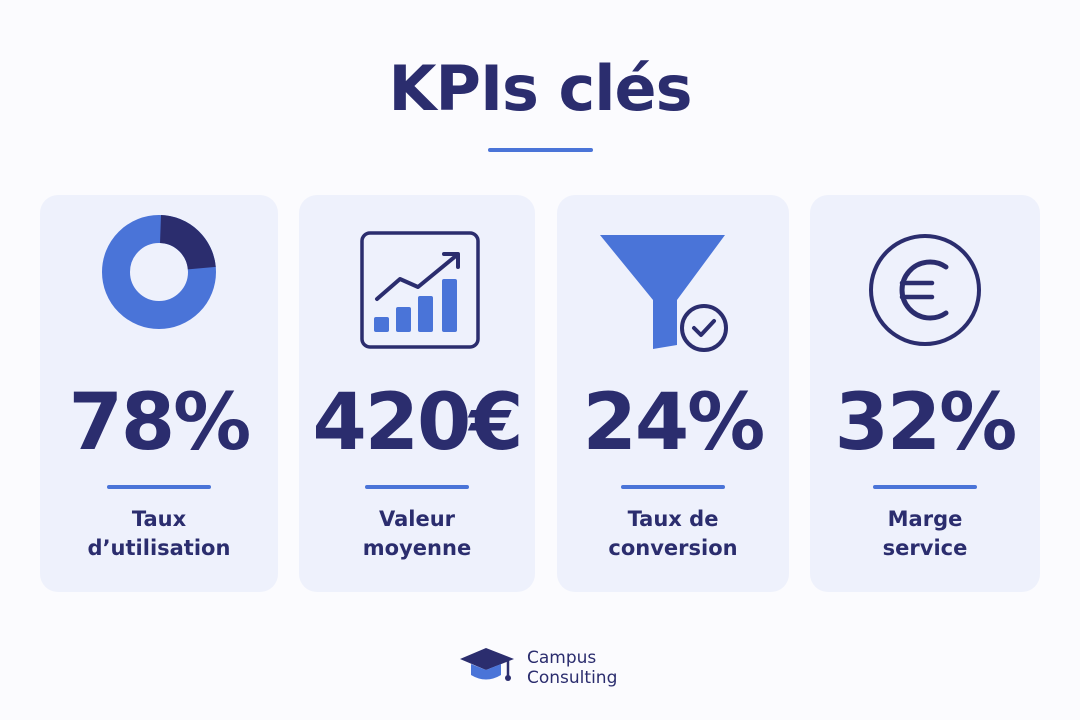 Image resolution: width=1080 pixels, height=720 pixels. Describe the element at coordinates (417, 423) in the screenshot. I see `kpi-value: 420€` at that location.